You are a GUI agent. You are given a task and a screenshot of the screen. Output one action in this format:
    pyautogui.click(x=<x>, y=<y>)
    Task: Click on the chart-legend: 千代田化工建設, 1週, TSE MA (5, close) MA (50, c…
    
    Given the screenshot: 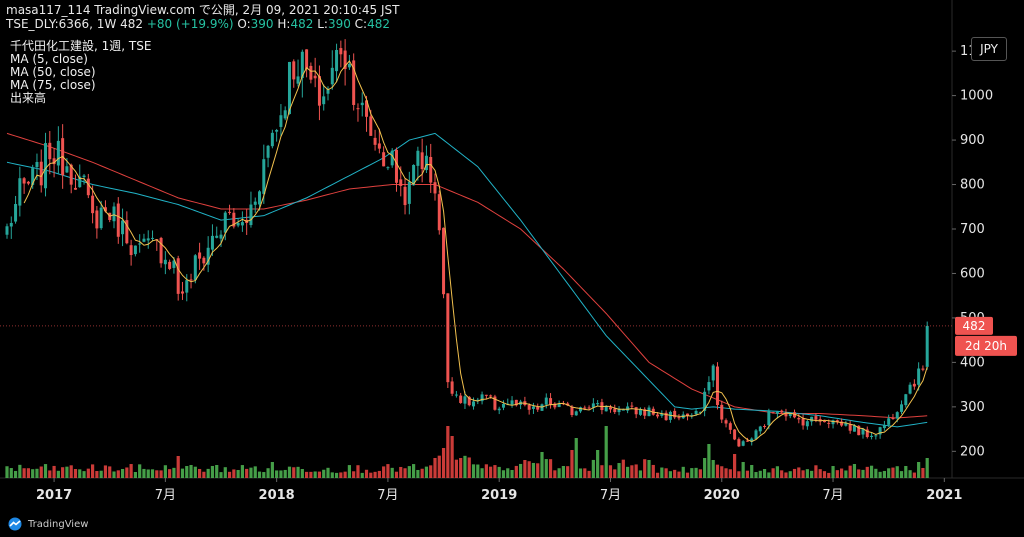 What is the action you would take?
    pyautogui.click(x=80, y=72)
    